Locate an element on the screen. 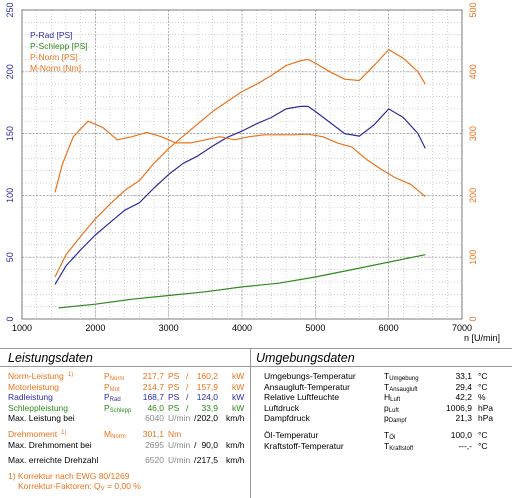 The height and width of the screenshot is (498, 512). x-tick-label: 6000 is located at coordinates (389, 328).